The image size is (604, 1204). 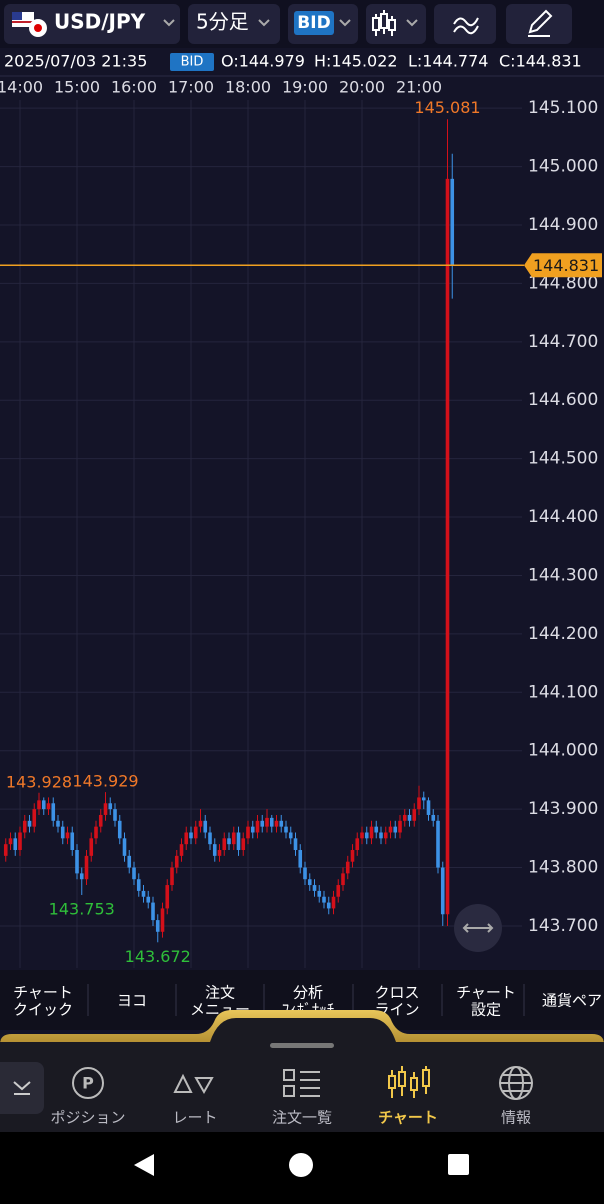 What do you see at coordinates (117, 1000) in the screenshot?
I see `toolbar-button: ヨコ` at bounding box center [117, 1000].